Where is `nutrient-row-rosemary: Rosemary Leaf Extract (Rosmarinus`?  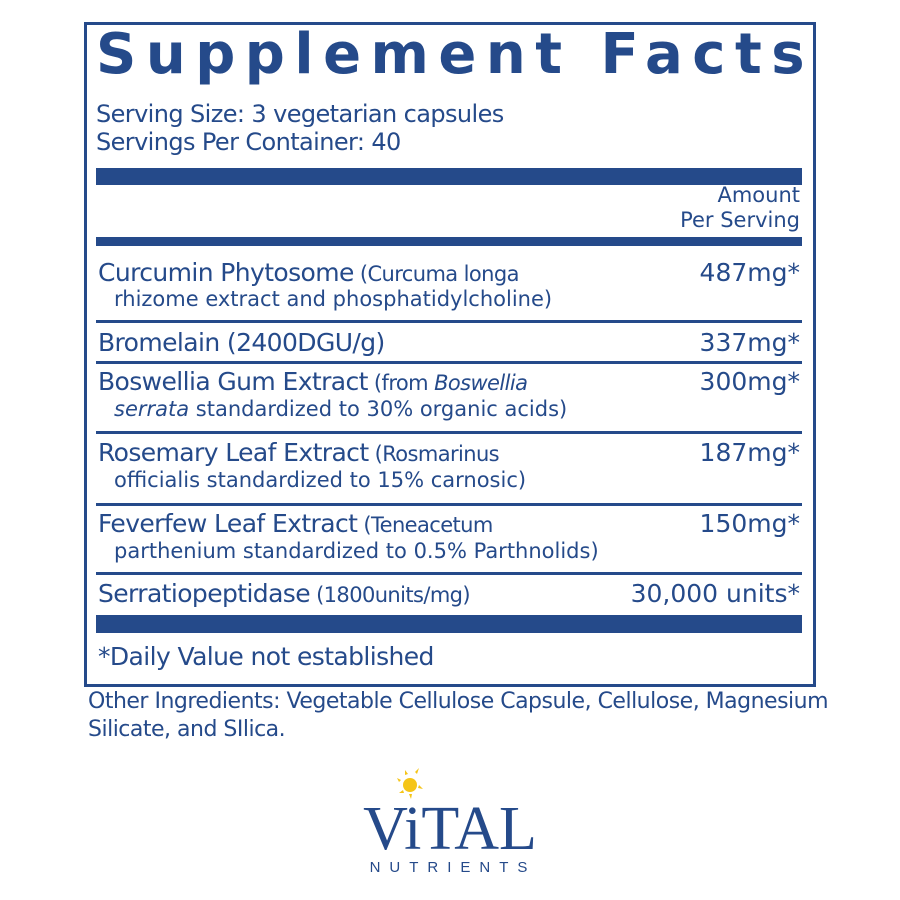
nutrient-row-rosemary: Rosemary Leaf Extract (Rosmarinus is located at coordinates (299, 452).